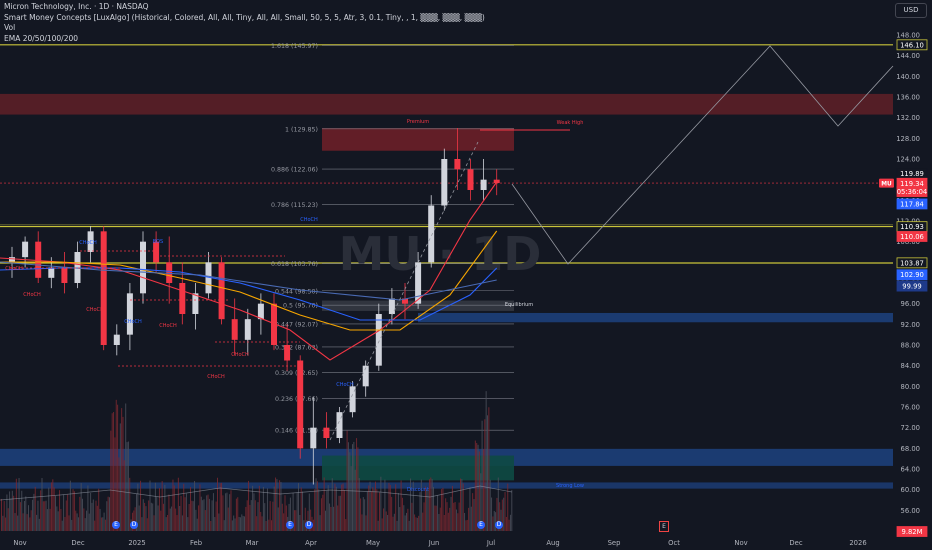  What do you see at coordinates (552, 543) in the screenshot?
I see `time-axis-label: Aug` at bounding box center [552, 543].